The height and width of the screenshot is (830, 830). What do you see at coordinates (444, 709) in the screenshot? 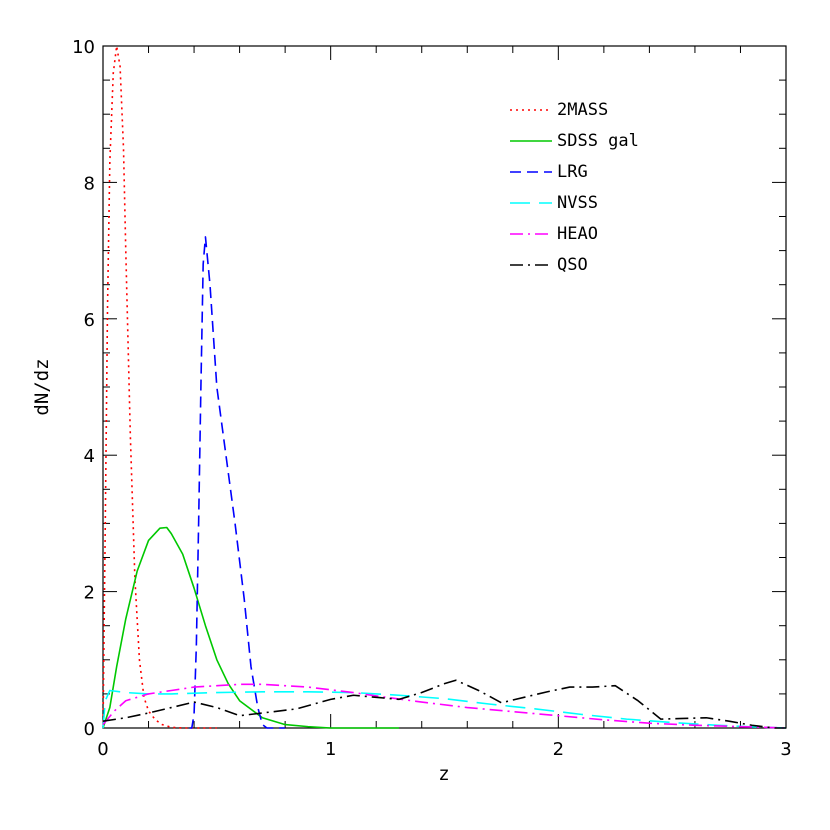
I see `series-line-nvss` at bounding box center [444, 709].